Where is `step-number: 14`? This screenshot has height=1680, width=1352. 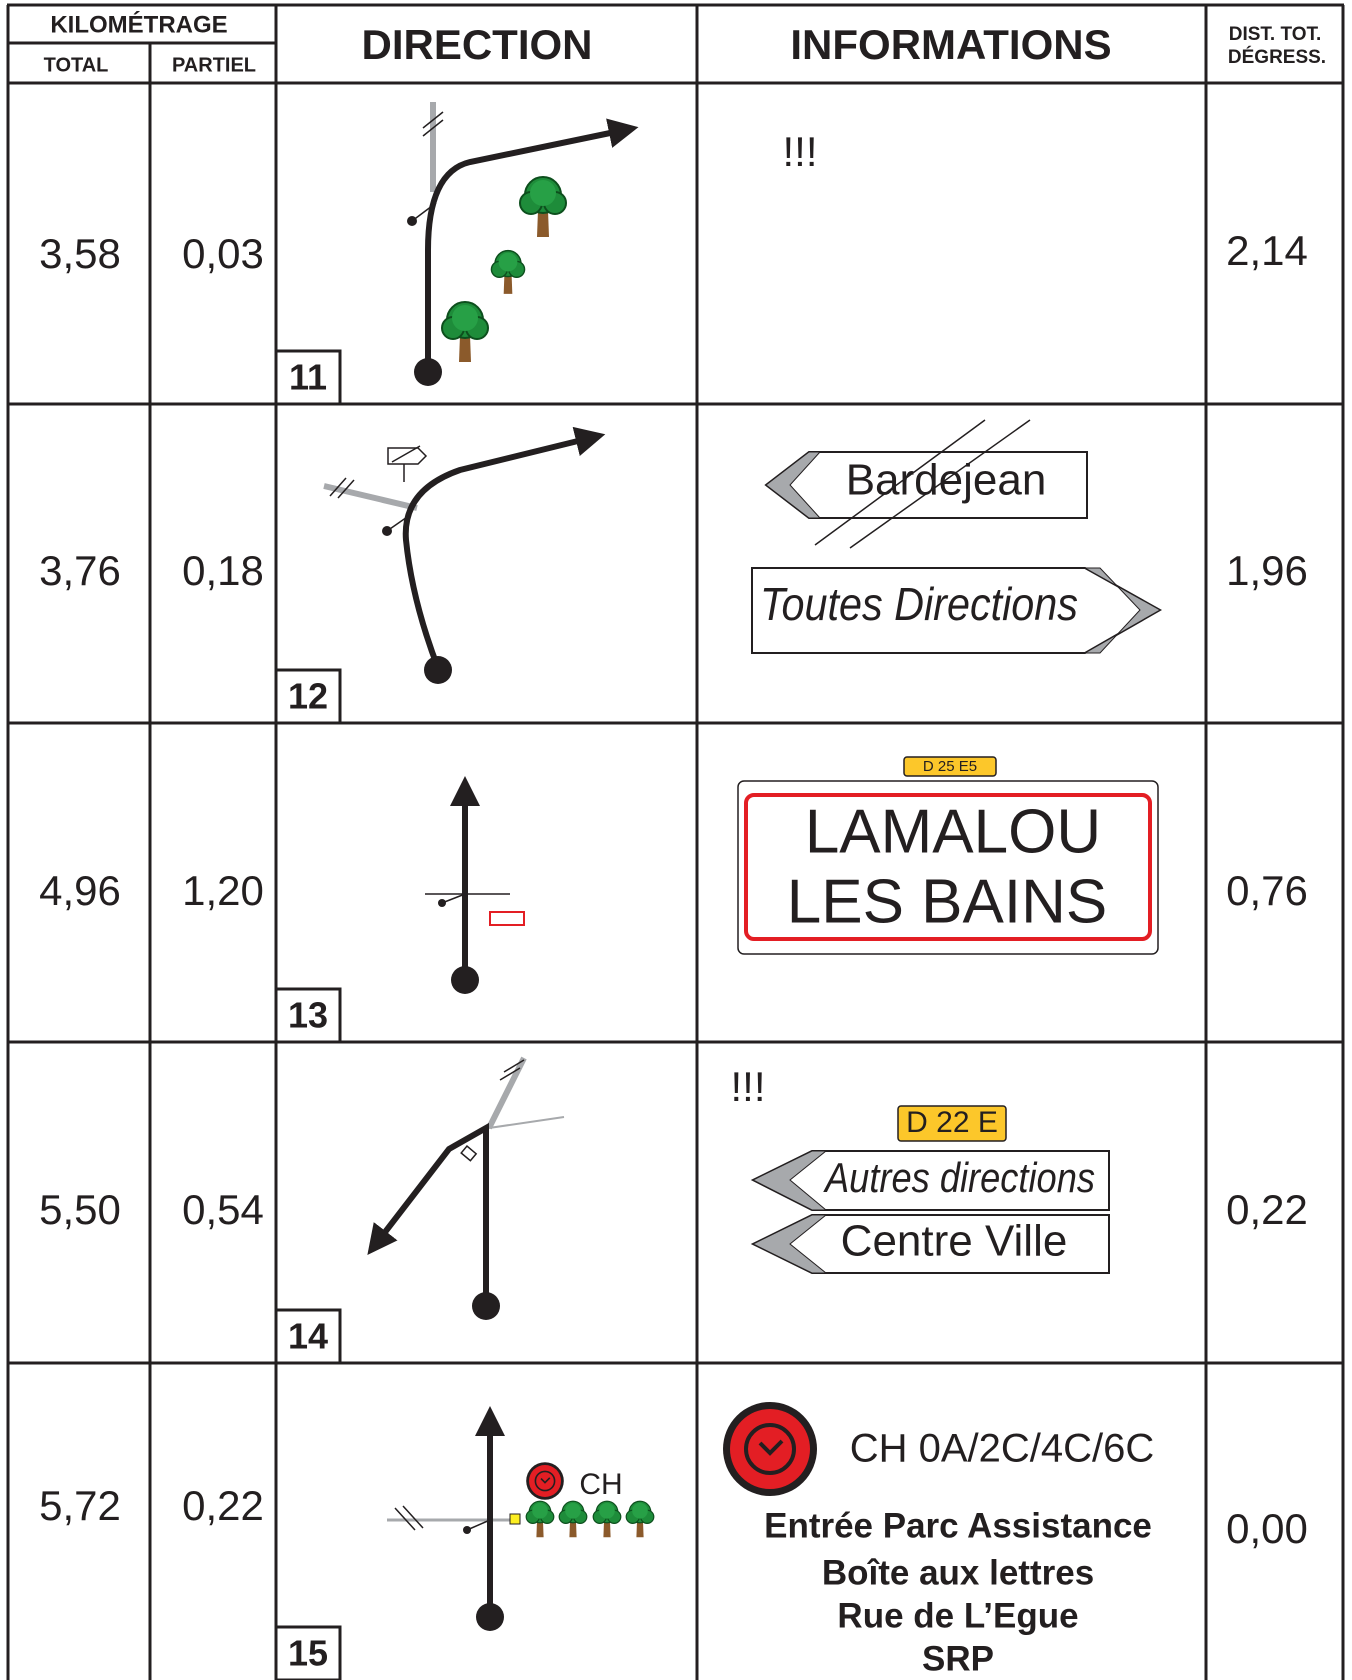 step-number: 14 is located at coordinates (308, 1336).